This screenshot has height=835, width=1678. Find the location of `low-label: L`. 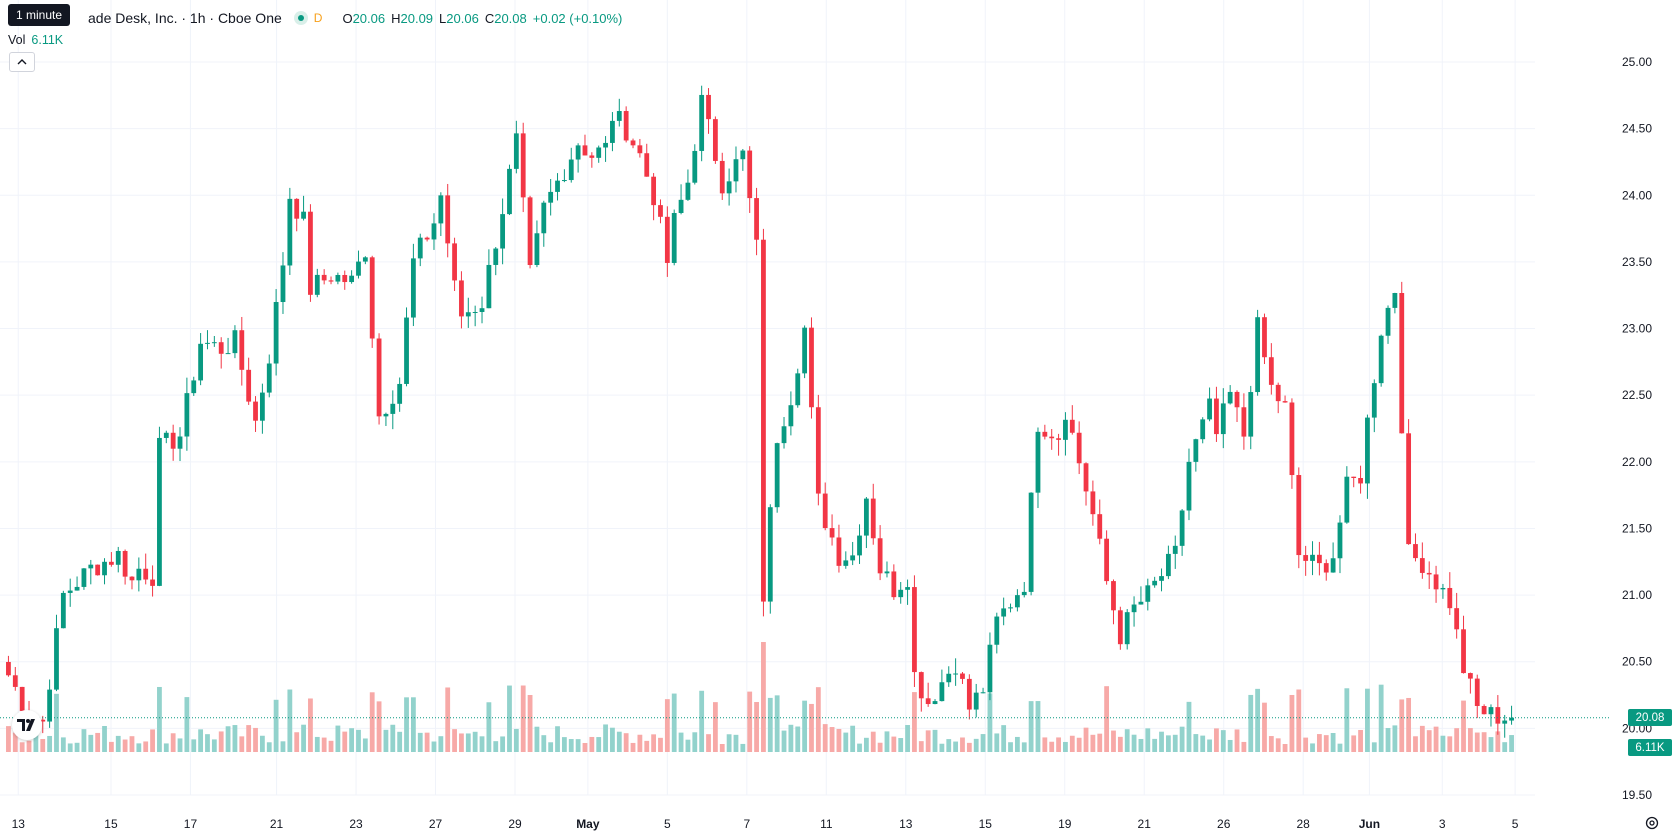

low-label: L is located at coordinates (443, 18).